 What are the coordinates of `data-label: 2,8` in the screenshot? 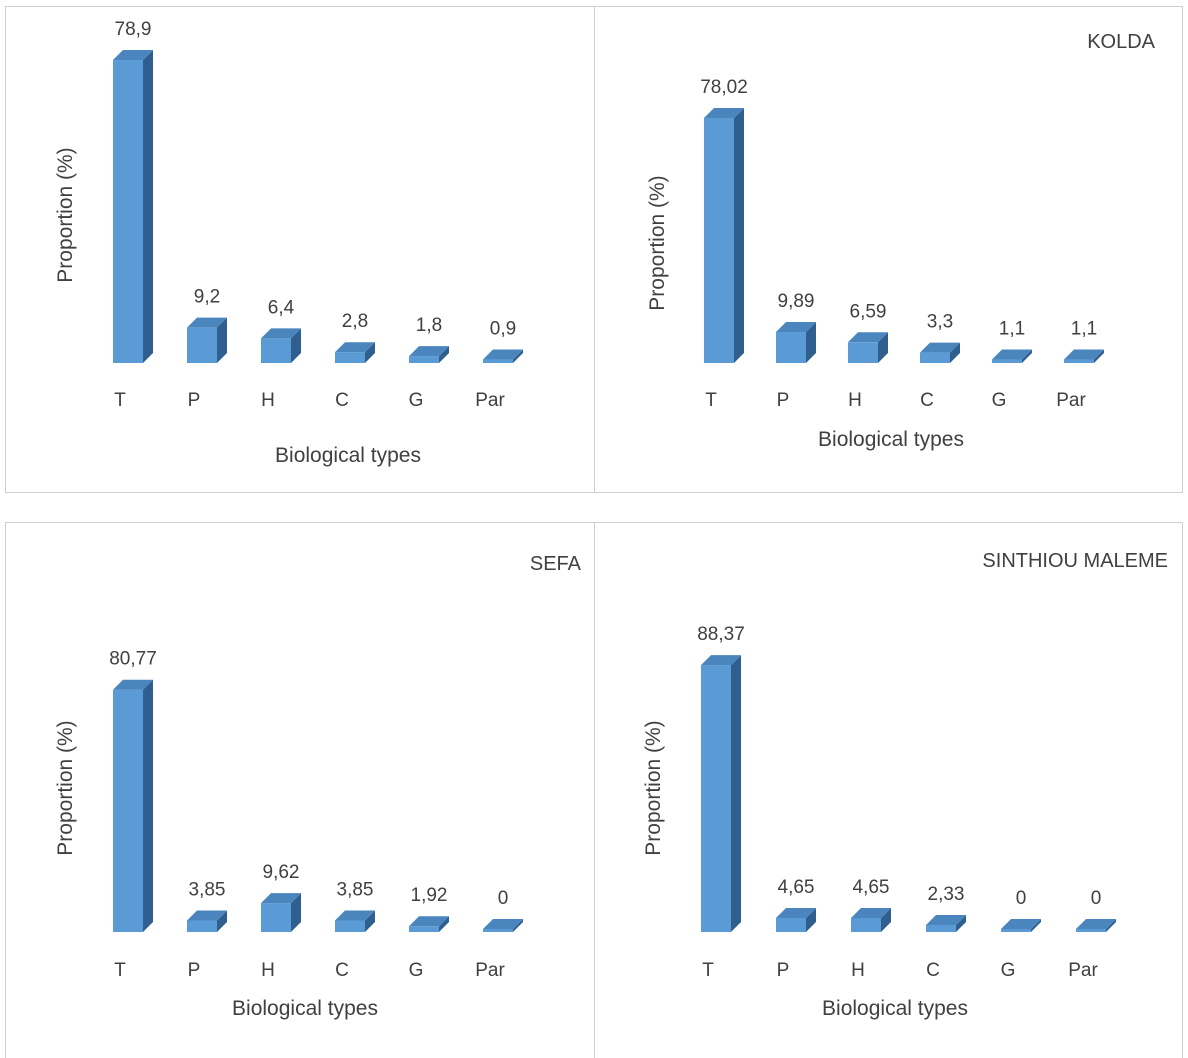 It's located at (355, 321).